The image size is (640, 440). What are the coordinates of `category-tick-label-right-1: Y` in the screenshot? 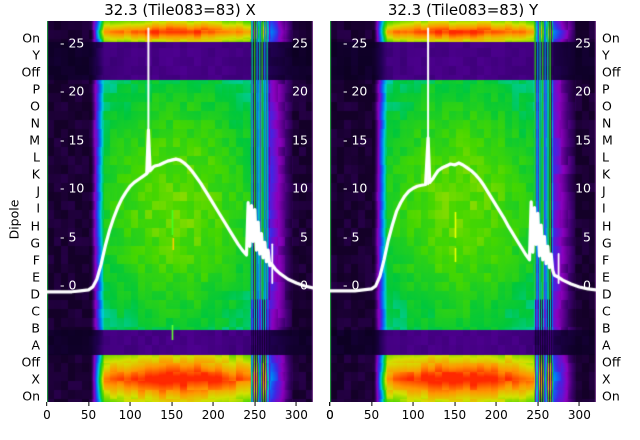 It's located at (606, 55).